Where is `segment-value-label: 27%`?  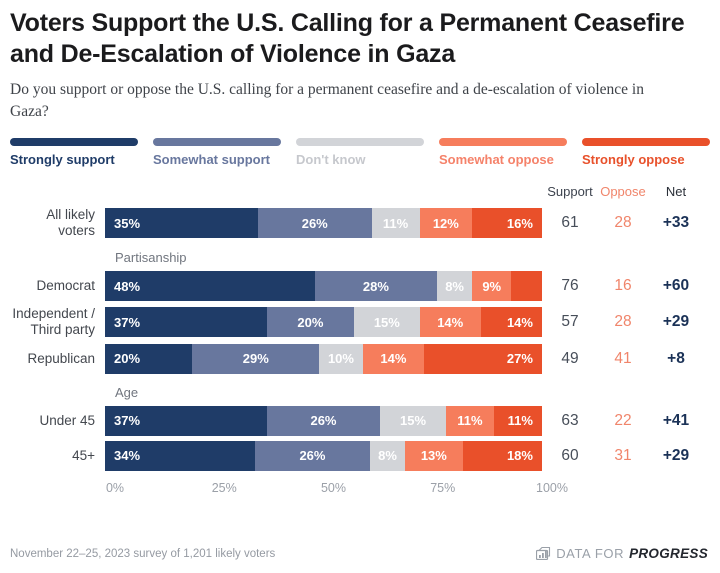
segment-value-label: 27% is located at coordinates (519, 359).